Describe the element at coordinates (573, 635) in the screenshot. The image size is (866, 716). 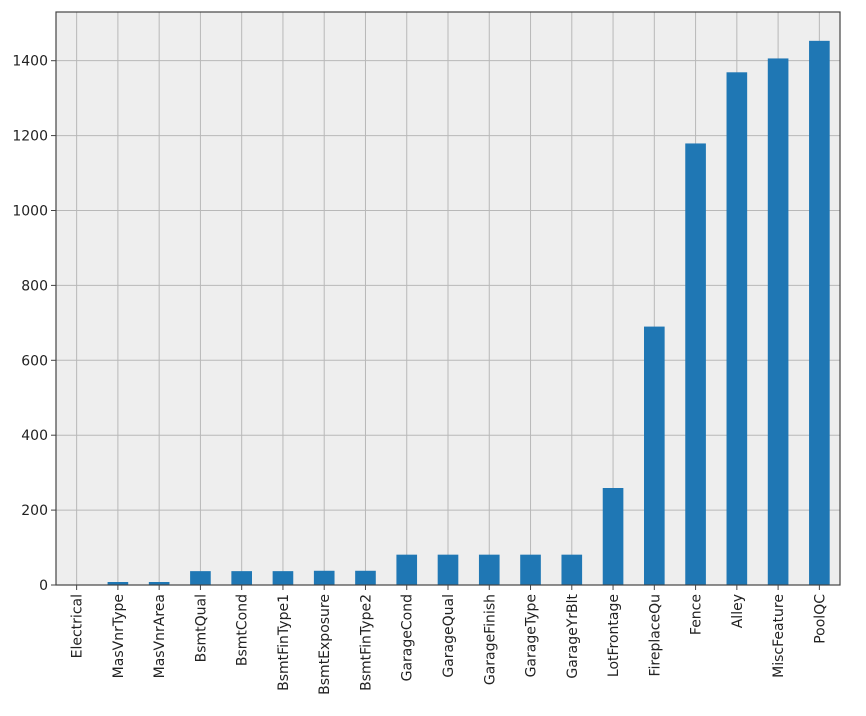
I see `x-tick-label: GarageYrBlt` at that location.